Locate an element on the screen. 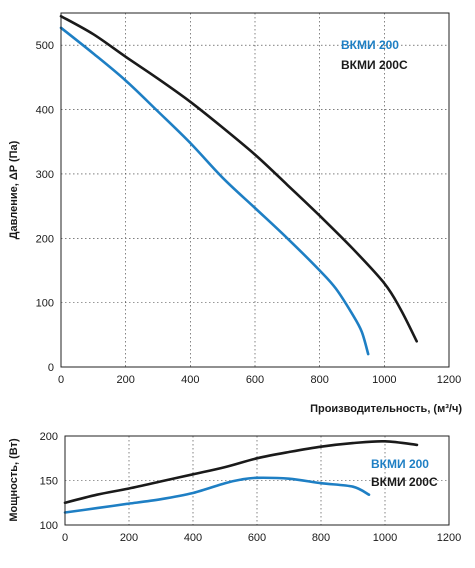 The image size is (475, 568). pressure-x-tick-label: 1000 is located at coordinates (384, 380).